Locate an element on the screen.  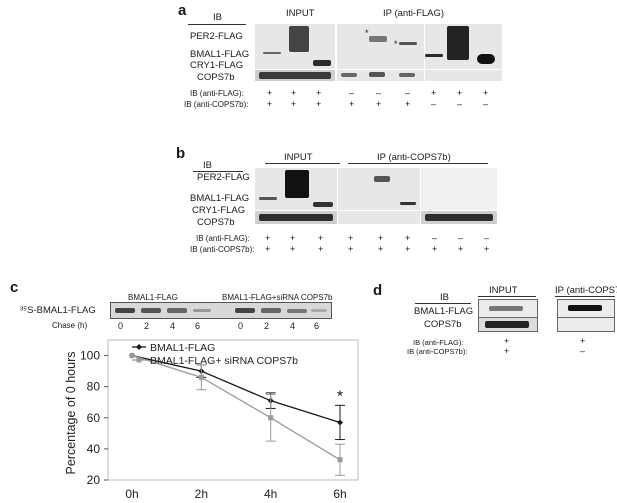
x-tick-label-6h: 6h is located at coordinates (339, 494).